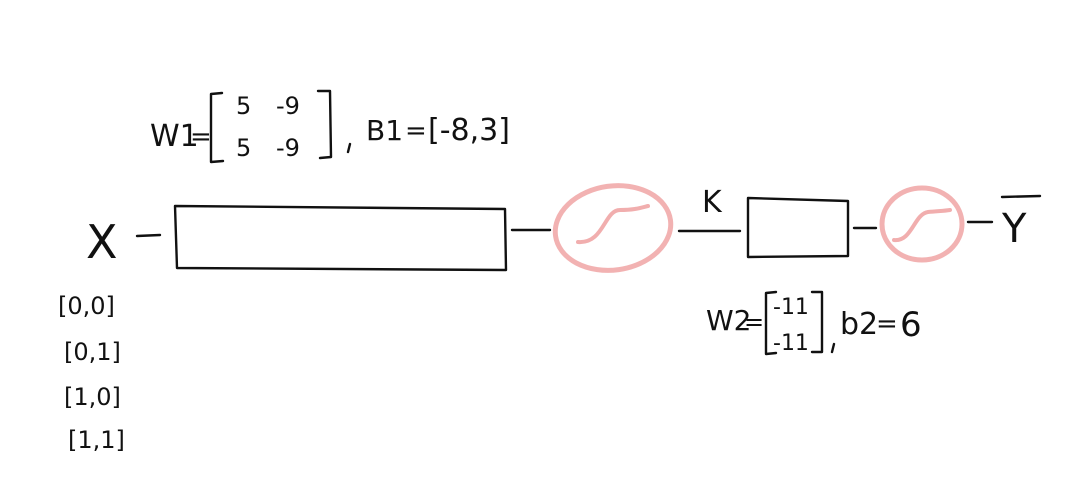  What do you see at coordinates (96, 440) in the screenshot?
I see `input-row-3: [1,1]` at bounding box center [96, 440].